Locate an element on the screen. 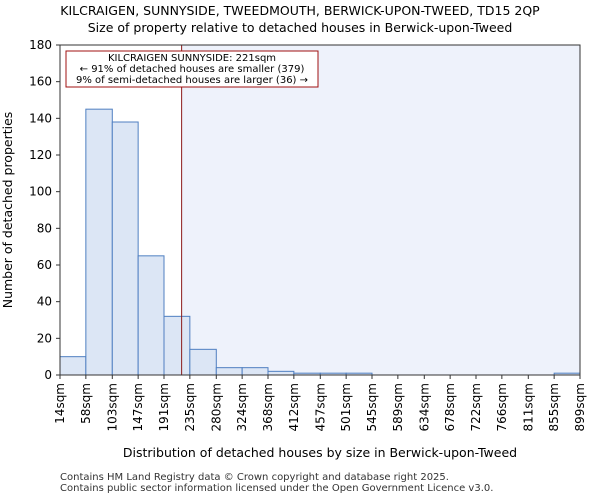 The height and width of the screenshot is (500, 600). y-tick-label: 40 is located at coordinates (44, 302).